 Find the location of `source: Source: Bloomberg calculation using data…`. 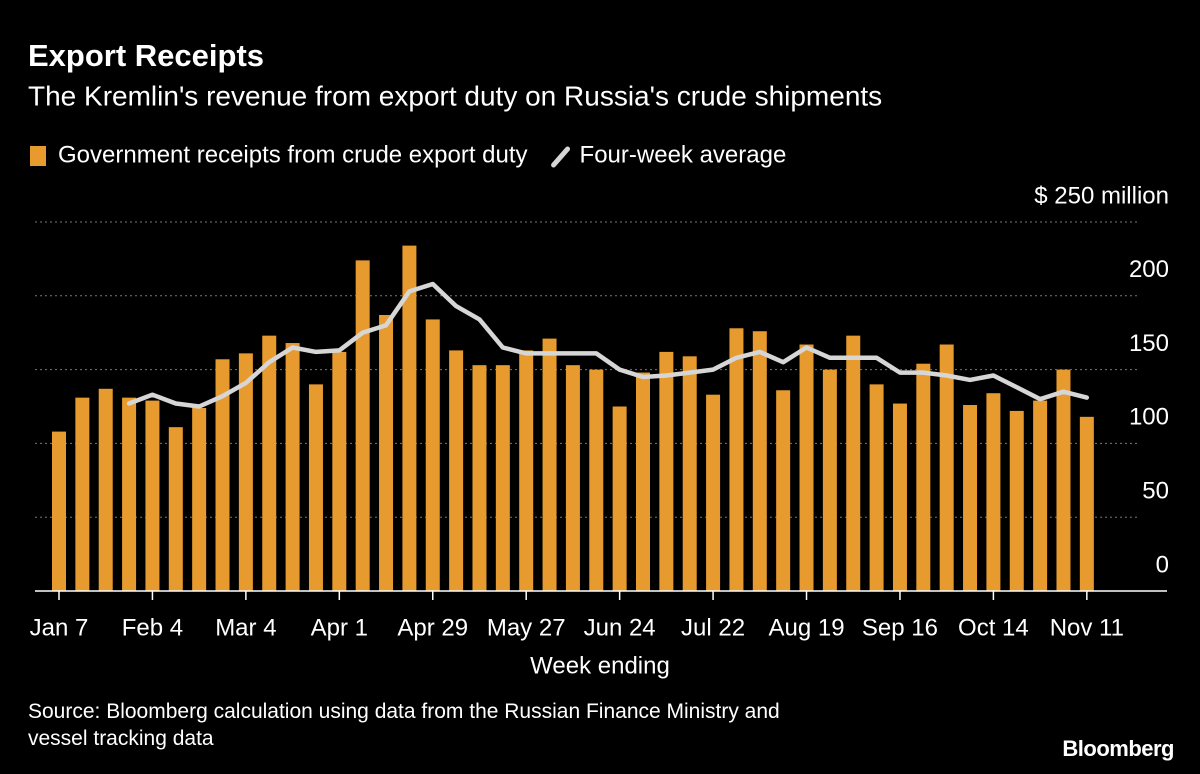

source: Source: Bloomberg calculation using data… is located at coordinates (404, 725).